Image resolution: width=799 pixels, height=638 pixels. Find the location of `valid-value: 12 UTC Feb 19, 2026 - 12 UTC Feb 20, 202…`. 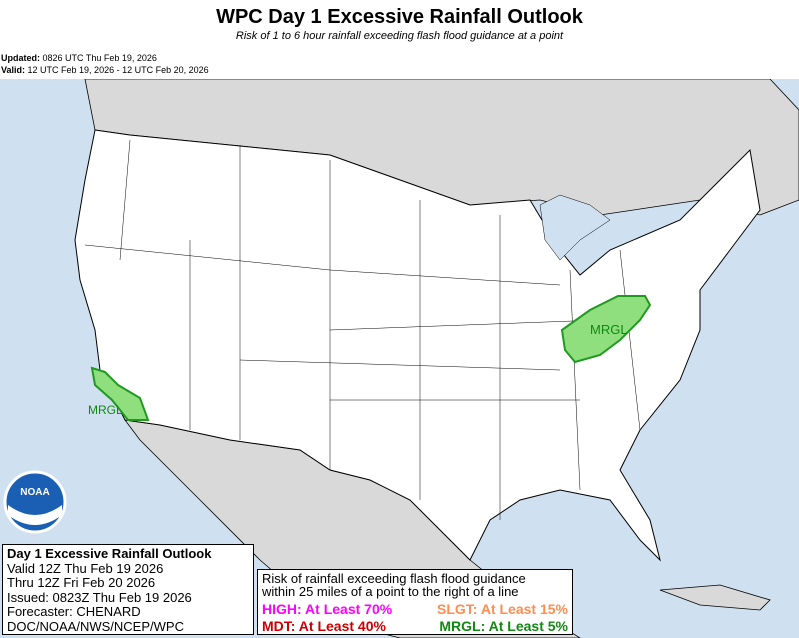

valid-value: 12 UTC Feb 19, 2026 - 12 UTC Feb 20, 202… is located at coordinates (118, 70).